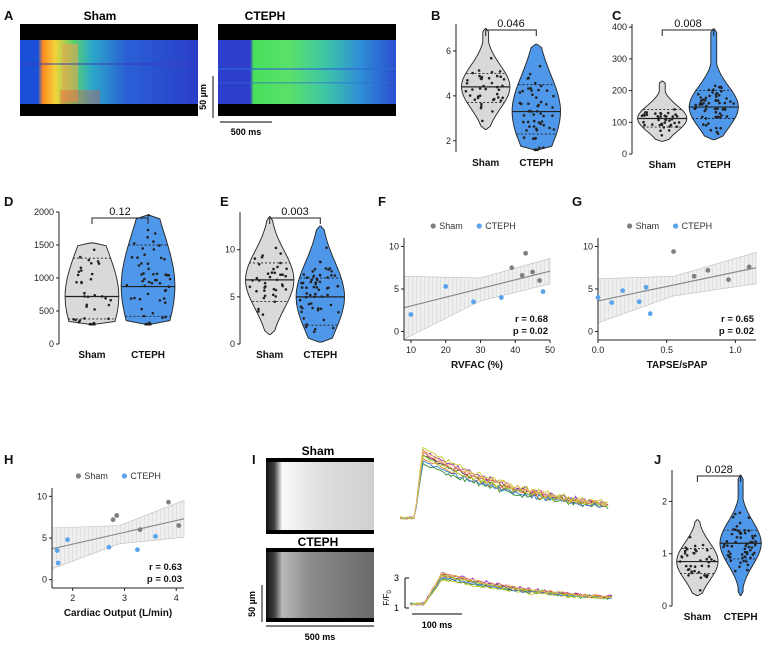 The height and width of the screenshot is (649, 766). I want to click on panel-g-p-value: p = 0.02, so click(736, 331).